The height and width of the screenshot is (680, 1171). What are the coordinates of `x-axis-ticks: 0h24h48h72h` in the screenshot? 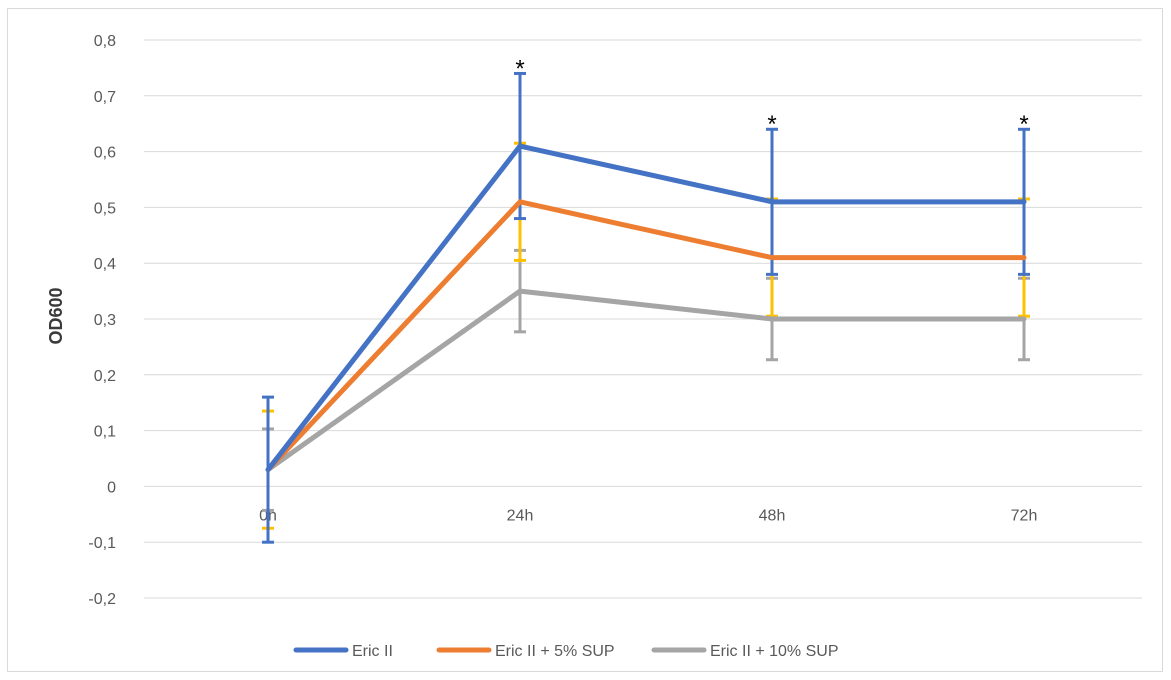 It's located at (648, 515).